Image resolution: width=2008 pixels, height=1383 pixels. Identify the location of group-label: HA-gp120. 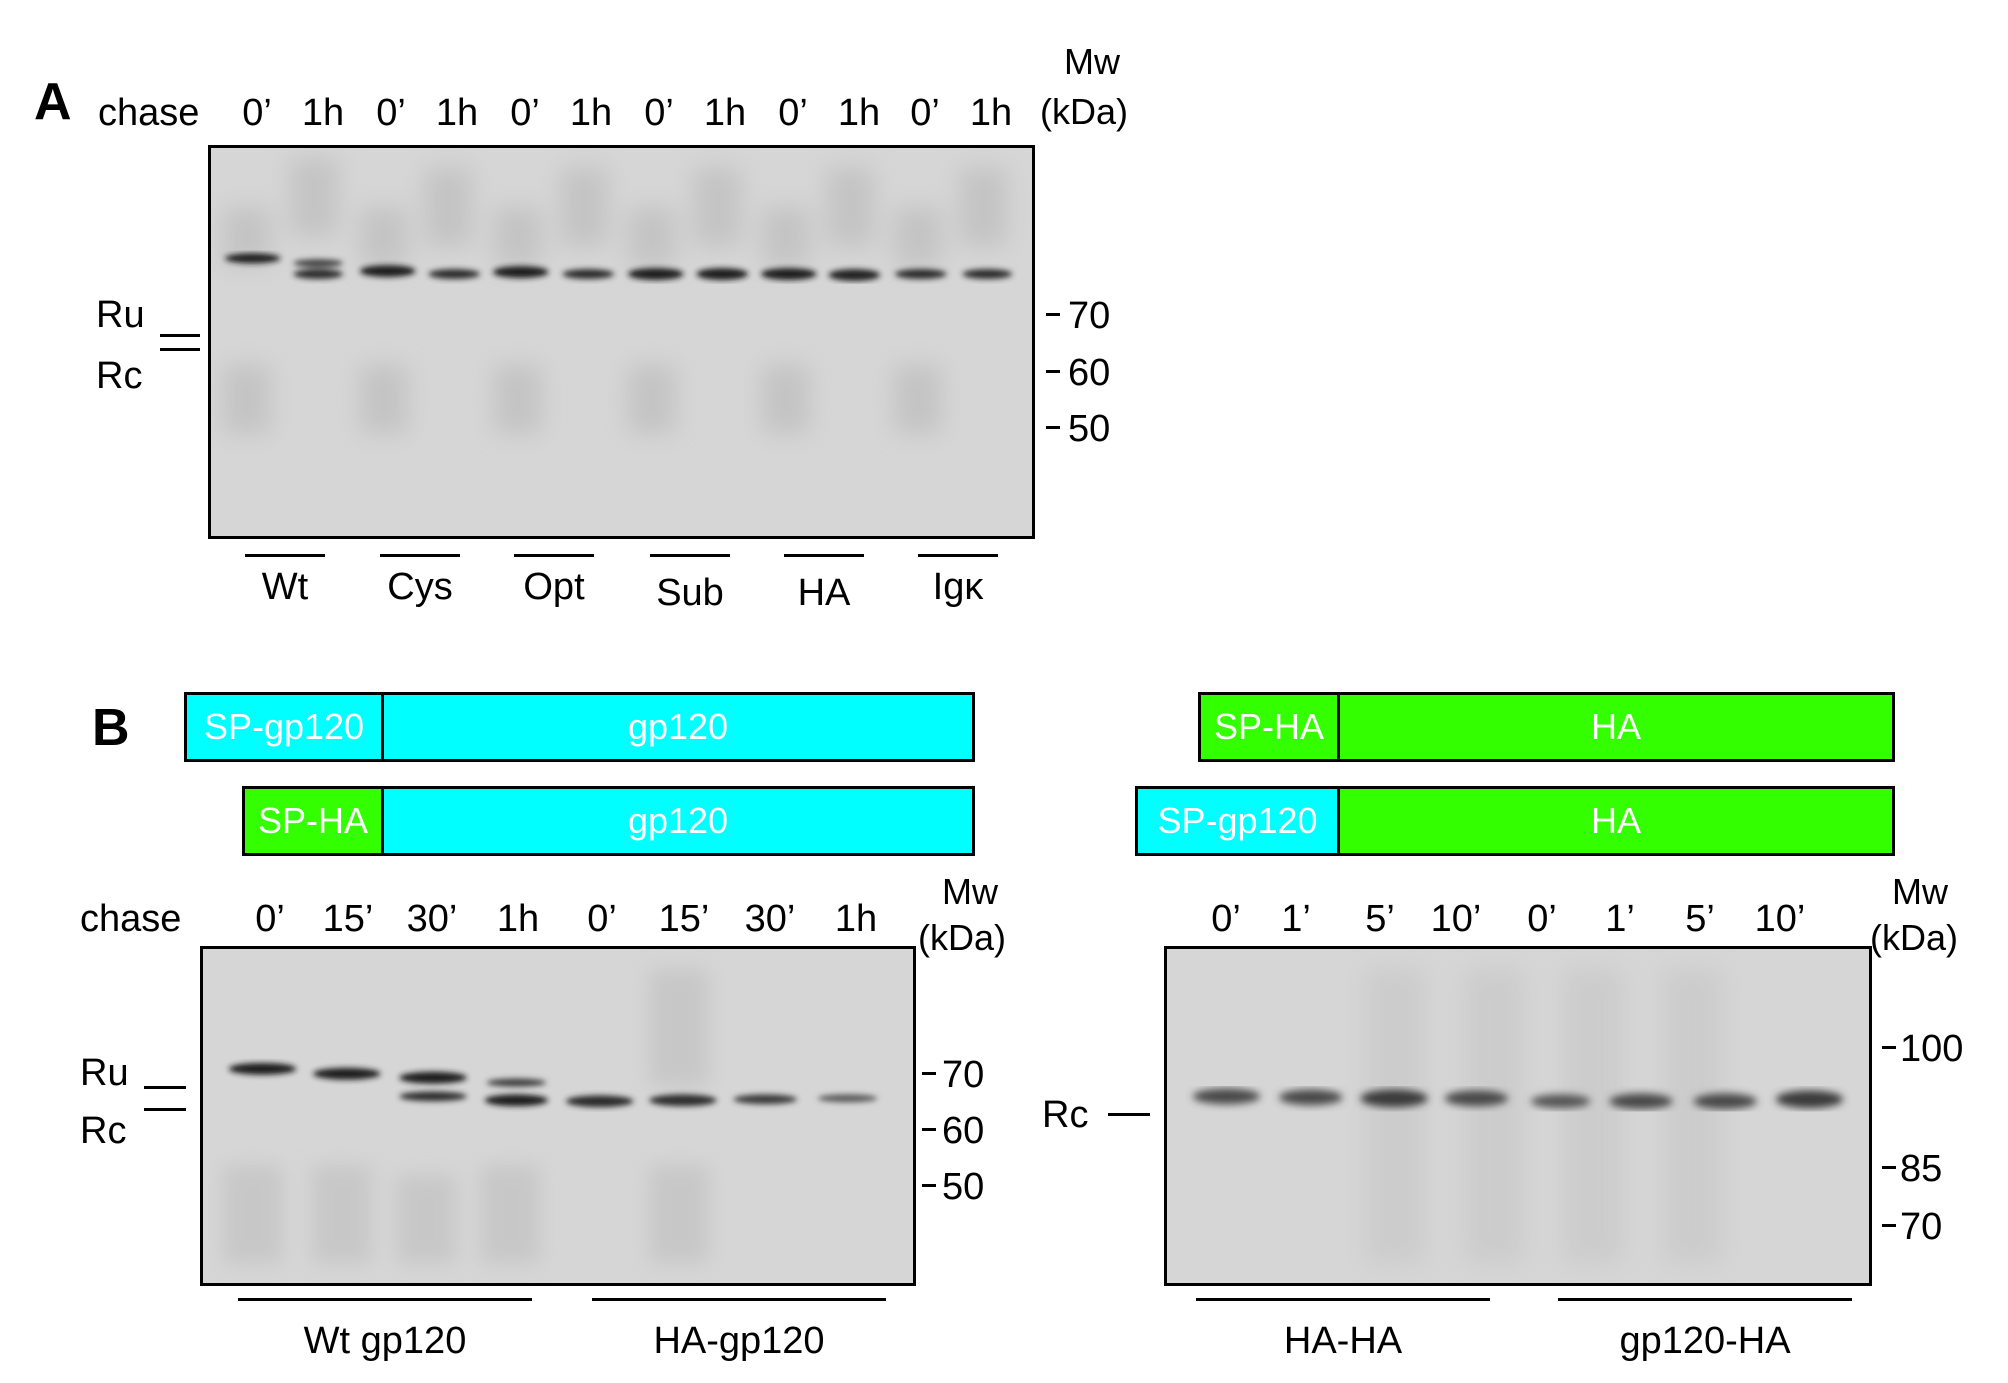
(739, 1341).